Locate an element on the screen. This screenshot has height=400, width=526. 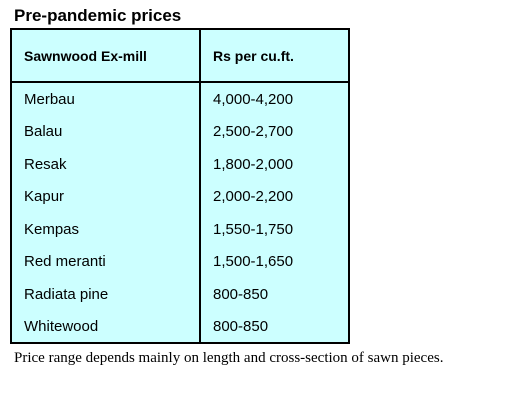
price-cell: 4,000-4,200 is located at coordinates (253, 99).